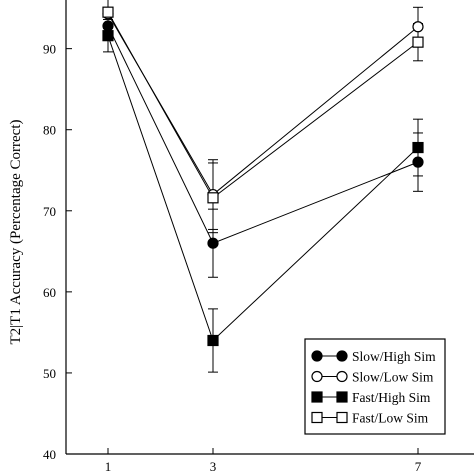  What do you see at coordinates (49, 49) in the screenshot?
I see `y-tick-label: 90` at bounding box center [49, 49].